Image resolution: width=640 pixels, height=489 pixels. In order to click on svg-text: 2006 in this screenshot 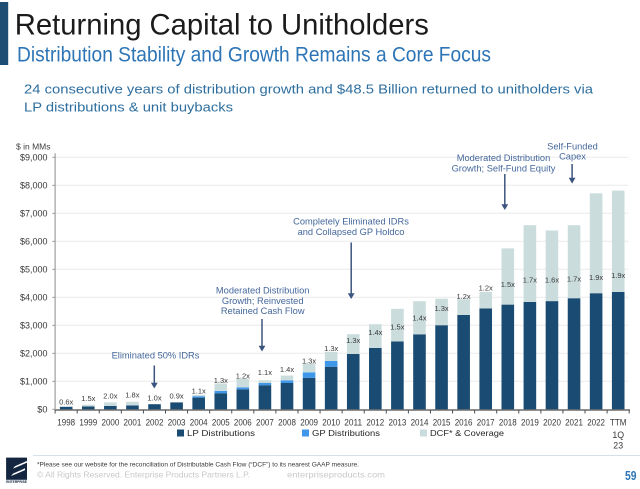, I will do `click(243, 422)`.